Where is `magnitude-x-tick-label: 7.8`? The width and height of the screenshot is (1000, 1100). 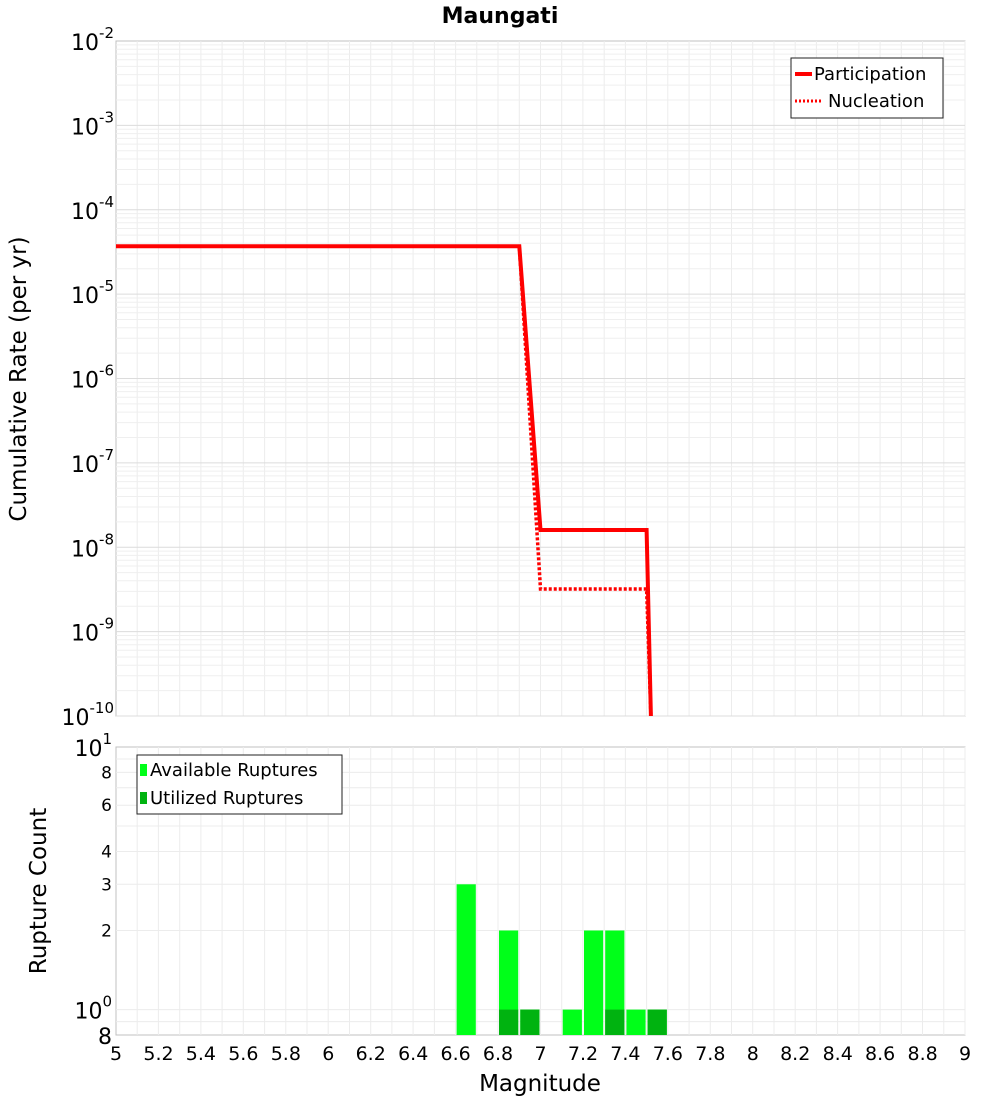
magnitude-x-tick-label: 7.8 is located at coordinates (710, 1054).